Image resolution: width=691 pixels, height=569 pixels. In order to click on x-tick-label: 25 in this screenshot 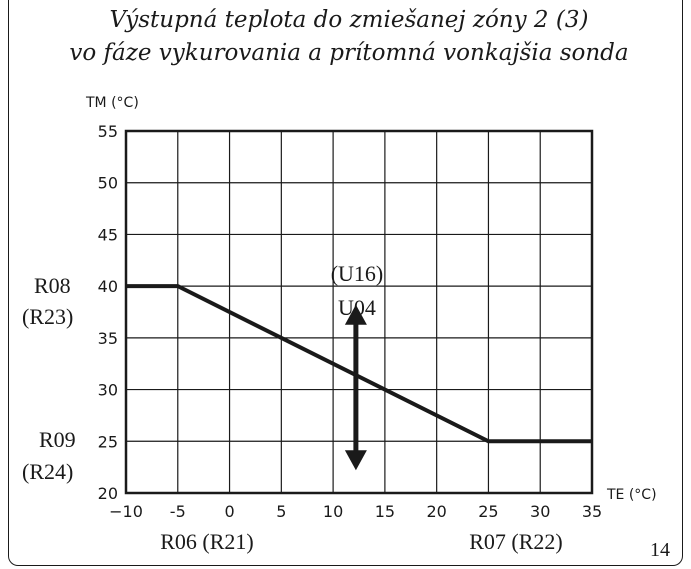, I will do `click(488, 511)`.